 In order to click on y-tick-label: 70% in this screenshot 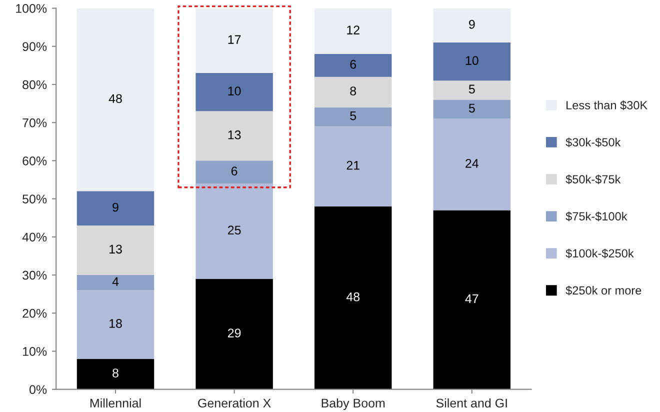, I will do `click(34, 123)`.